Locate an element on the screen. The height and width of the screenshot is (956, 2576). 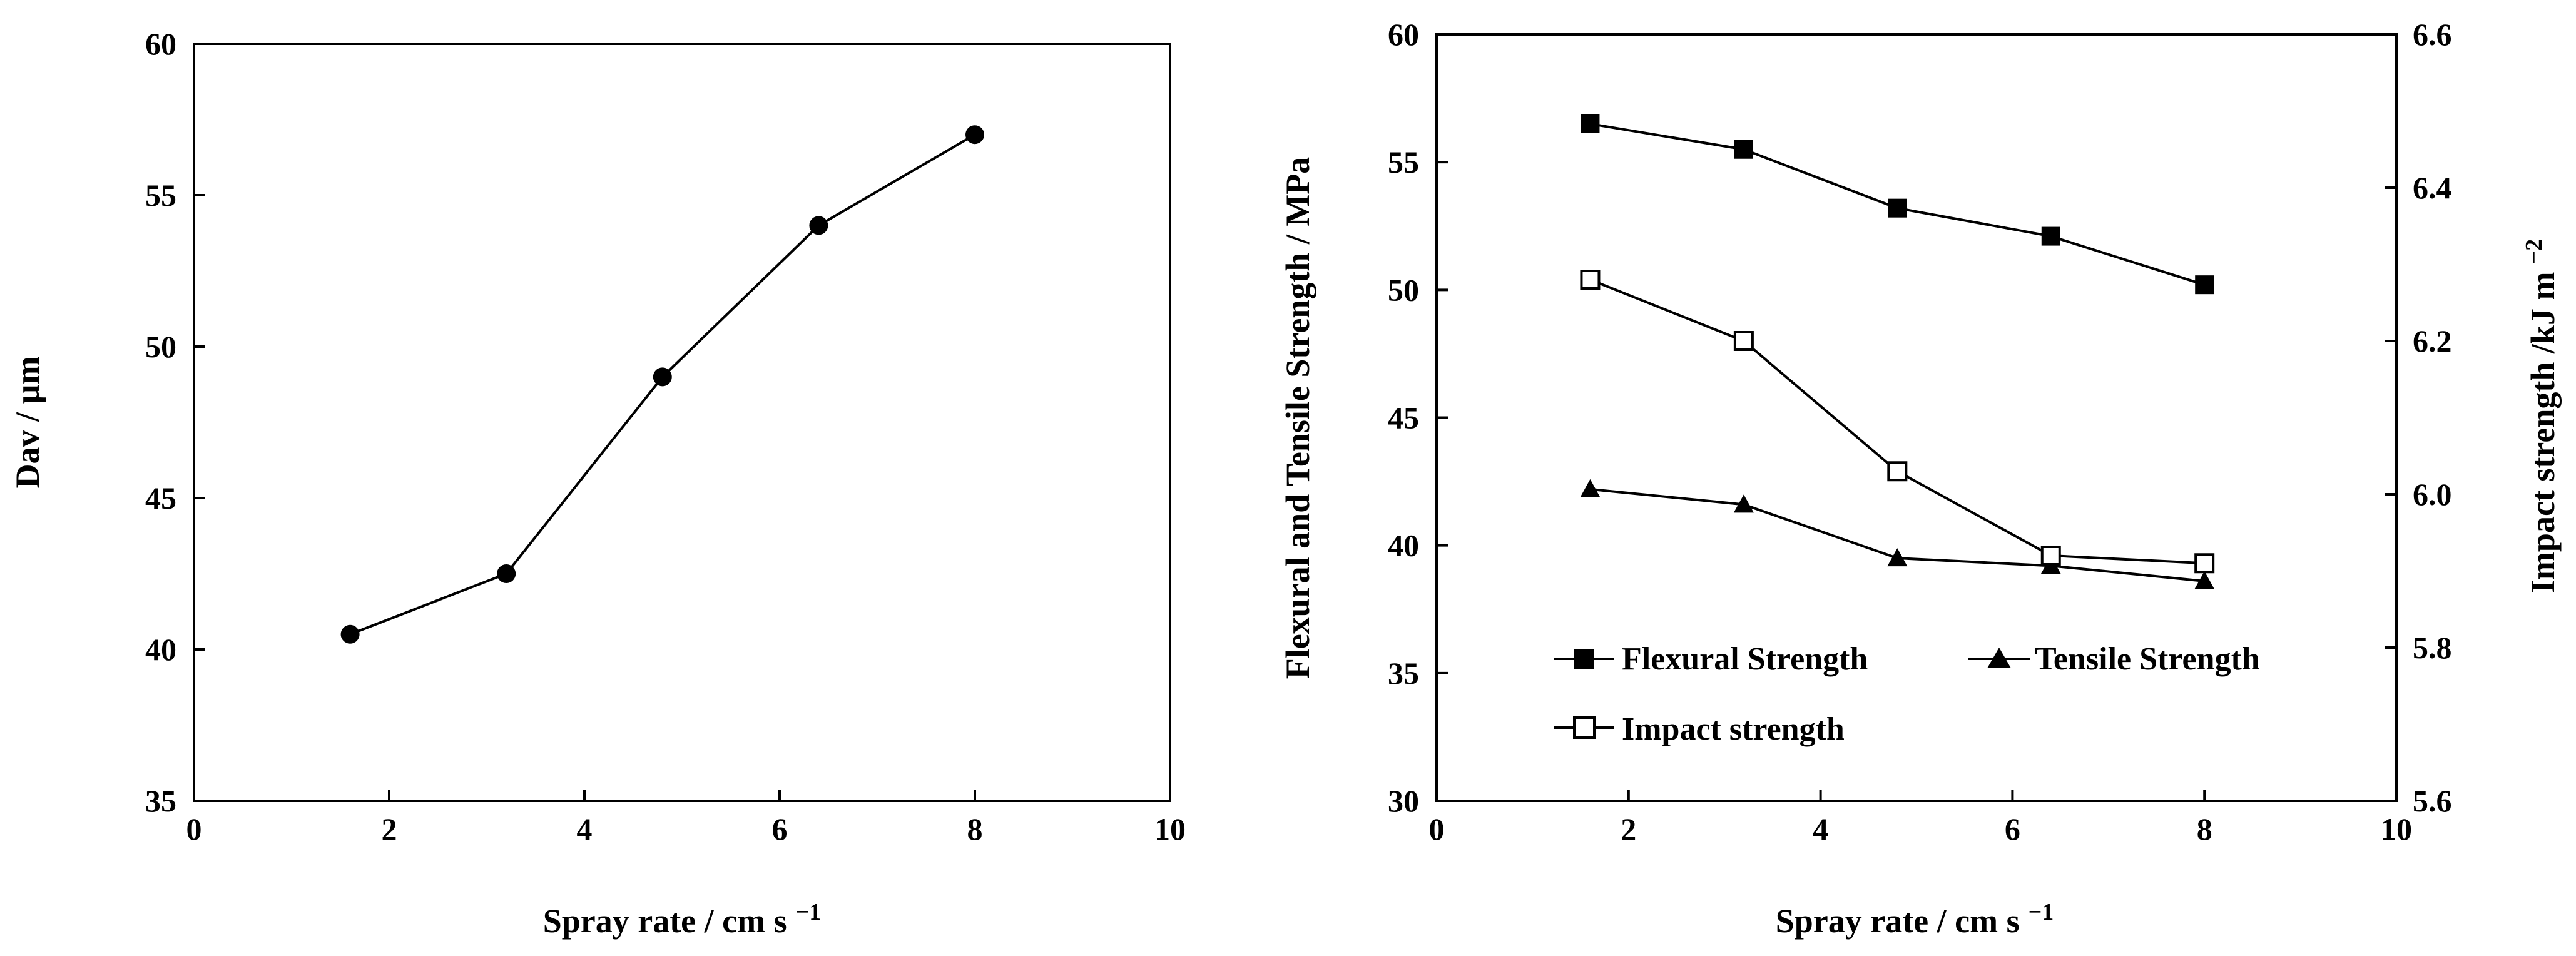
legend-item-impact: Impact strength is located at coordinates (1700, 729).